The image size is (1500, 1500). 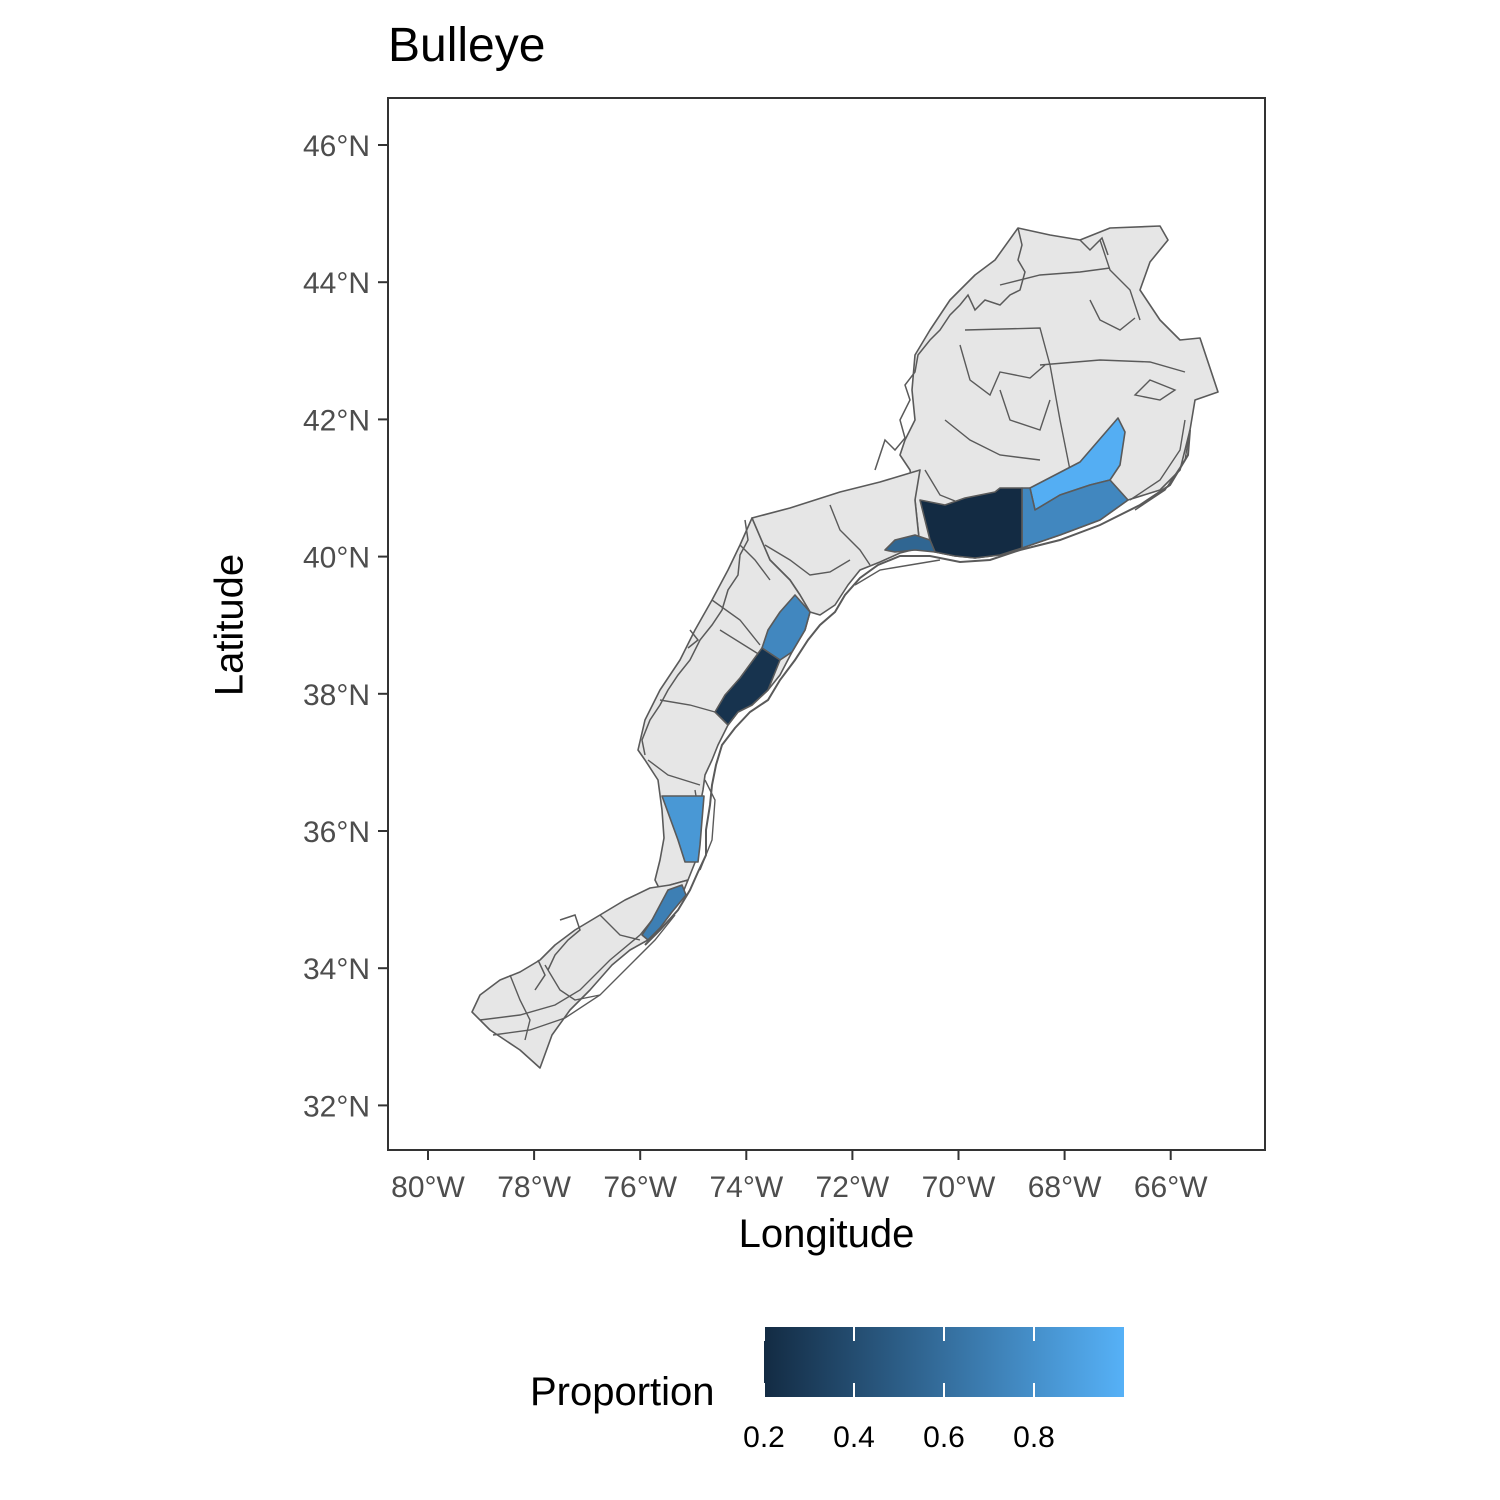 What do you see at coordinates (683, 829) in the screenshot?
I see `region-nc-shelf` at bounding box center [683, 829].